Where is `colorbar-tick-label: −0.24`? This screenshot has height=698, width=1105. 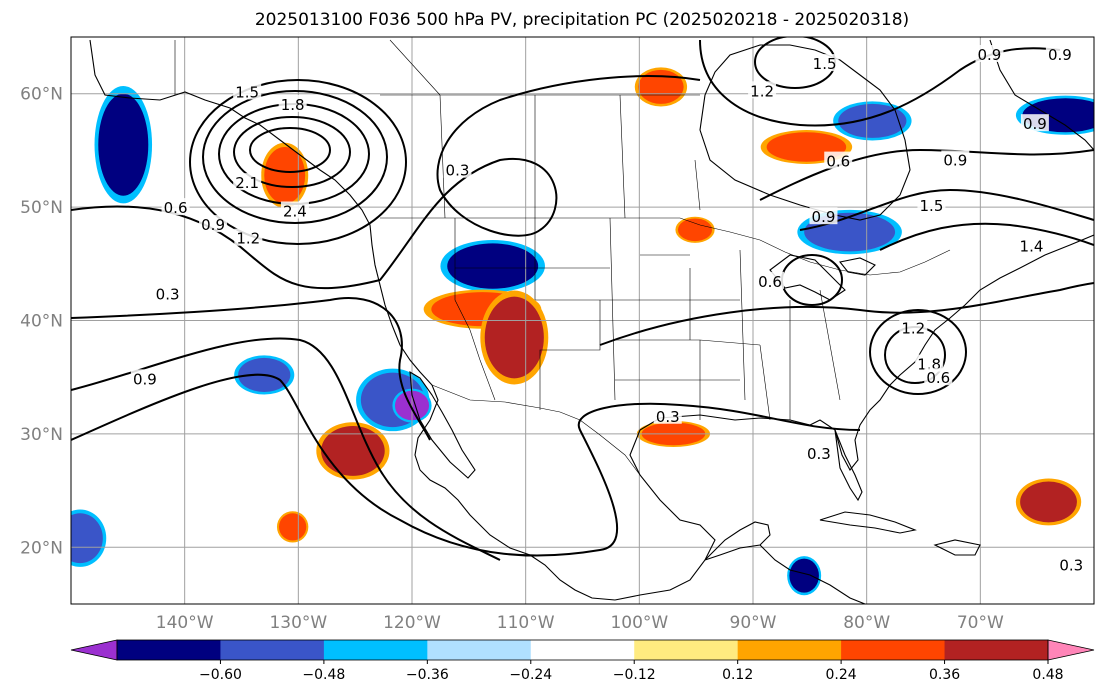
colorbar-tick-label: −0.24 is located at coordinates (530, 675).